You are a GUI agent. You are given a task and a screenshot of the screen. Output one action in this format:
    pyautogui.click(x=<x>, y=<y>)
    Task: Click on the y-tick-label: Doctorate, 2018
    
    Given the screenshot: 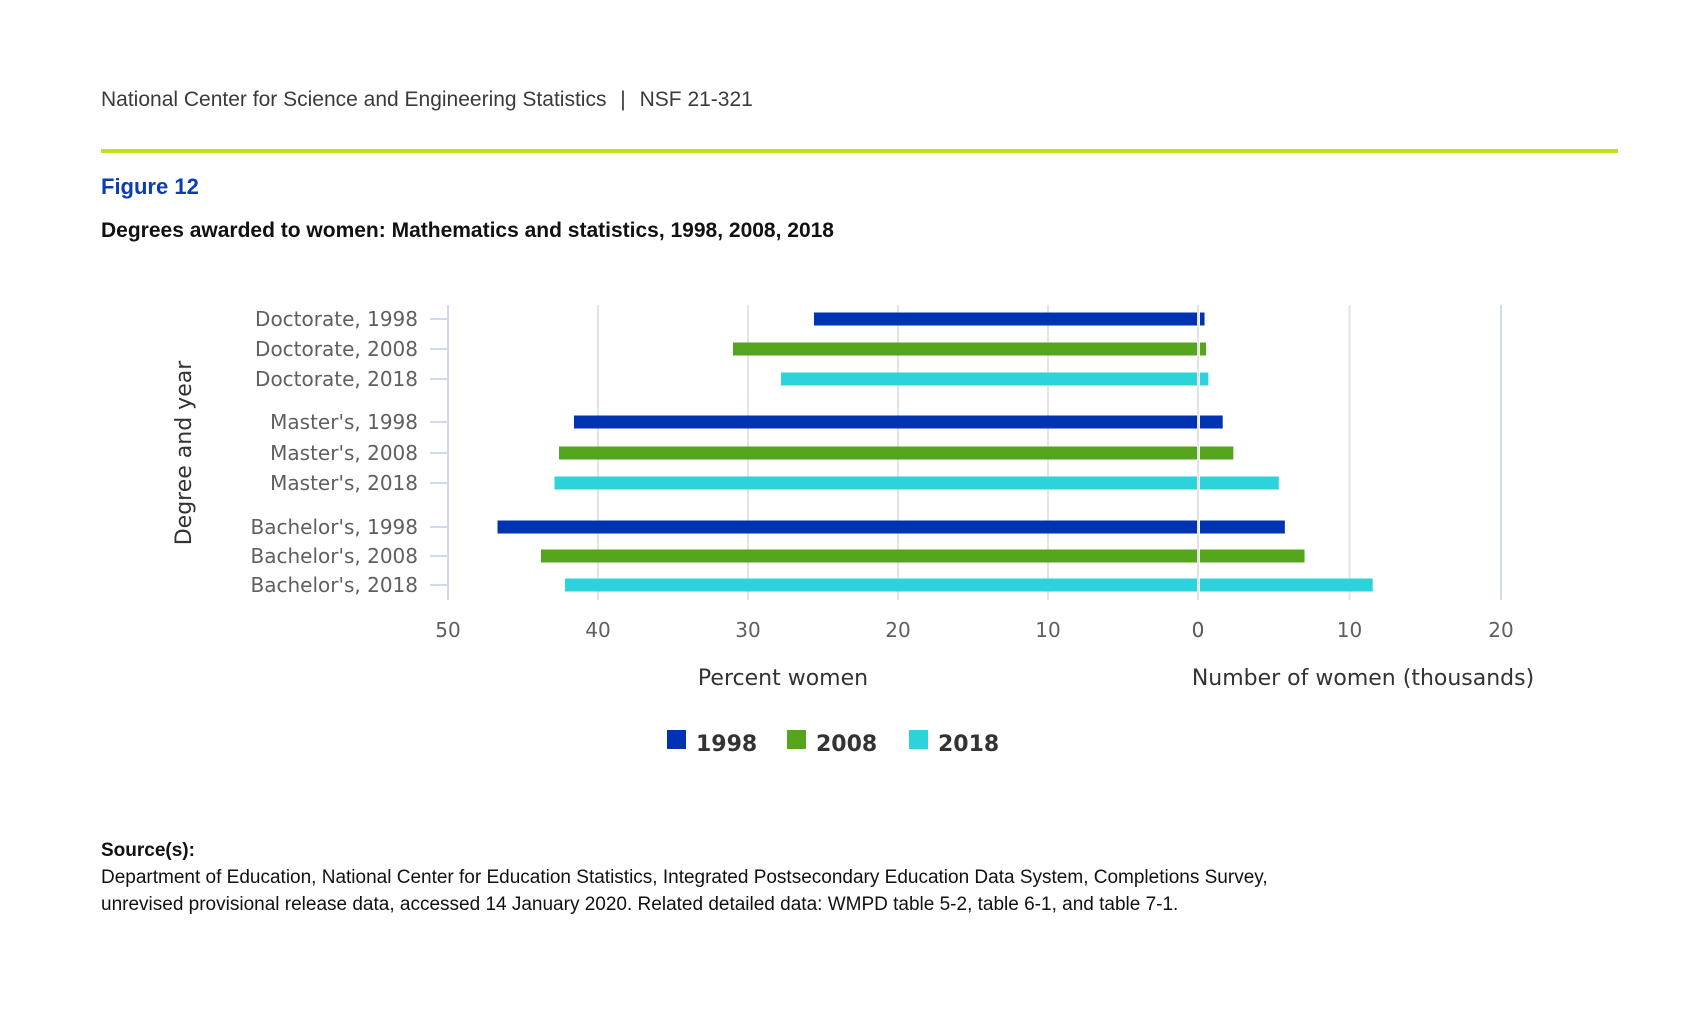 What is the action you would take?
    pyautogui.click(x=336, y=379)
    